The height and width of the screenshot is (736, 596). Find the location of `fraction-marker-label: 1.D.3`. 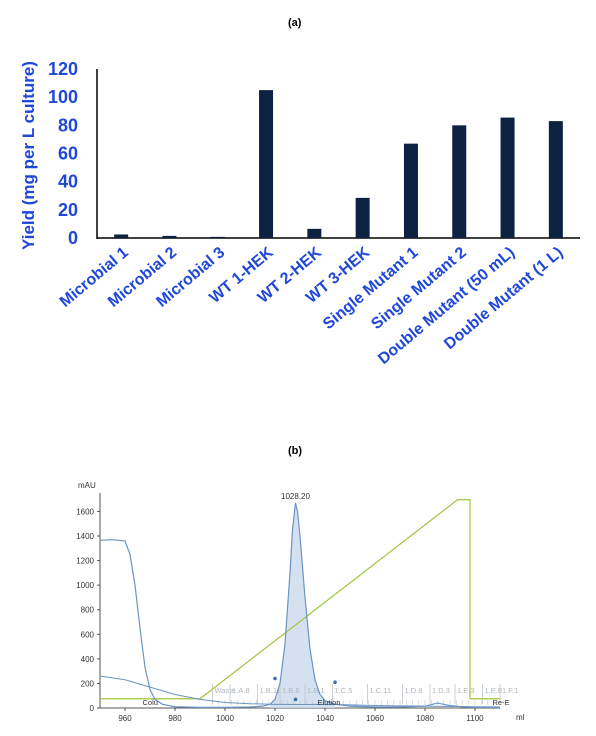

fraction-marker-label: 1.D.3 is located at coordinates (441, 690).